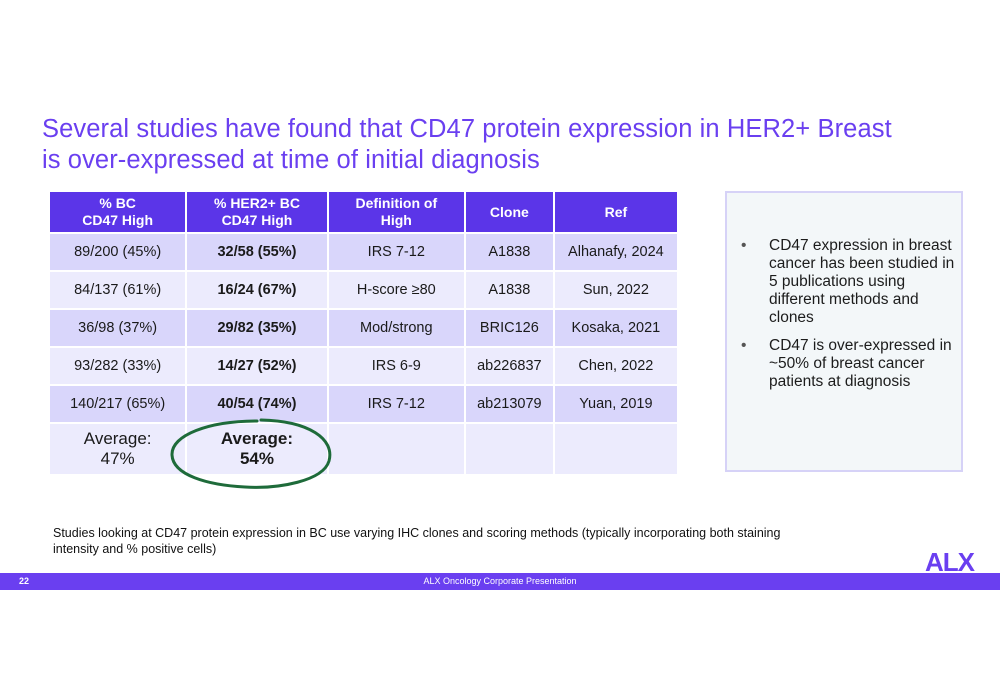  I want to click on svg-text: ALX, so click(950, 561).